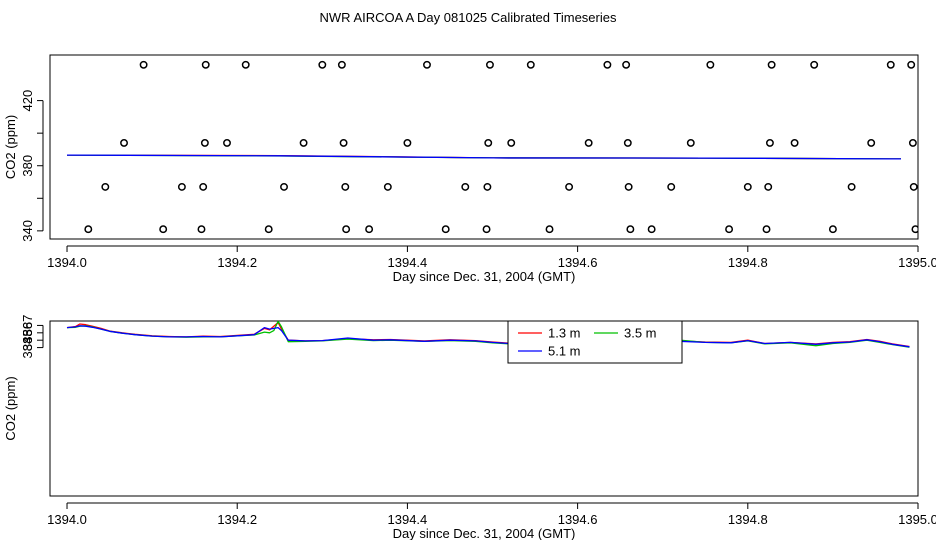 The height and width of the screenshot is (540, 936). I want to click on y-tick-label: 386, so click(27, 333).